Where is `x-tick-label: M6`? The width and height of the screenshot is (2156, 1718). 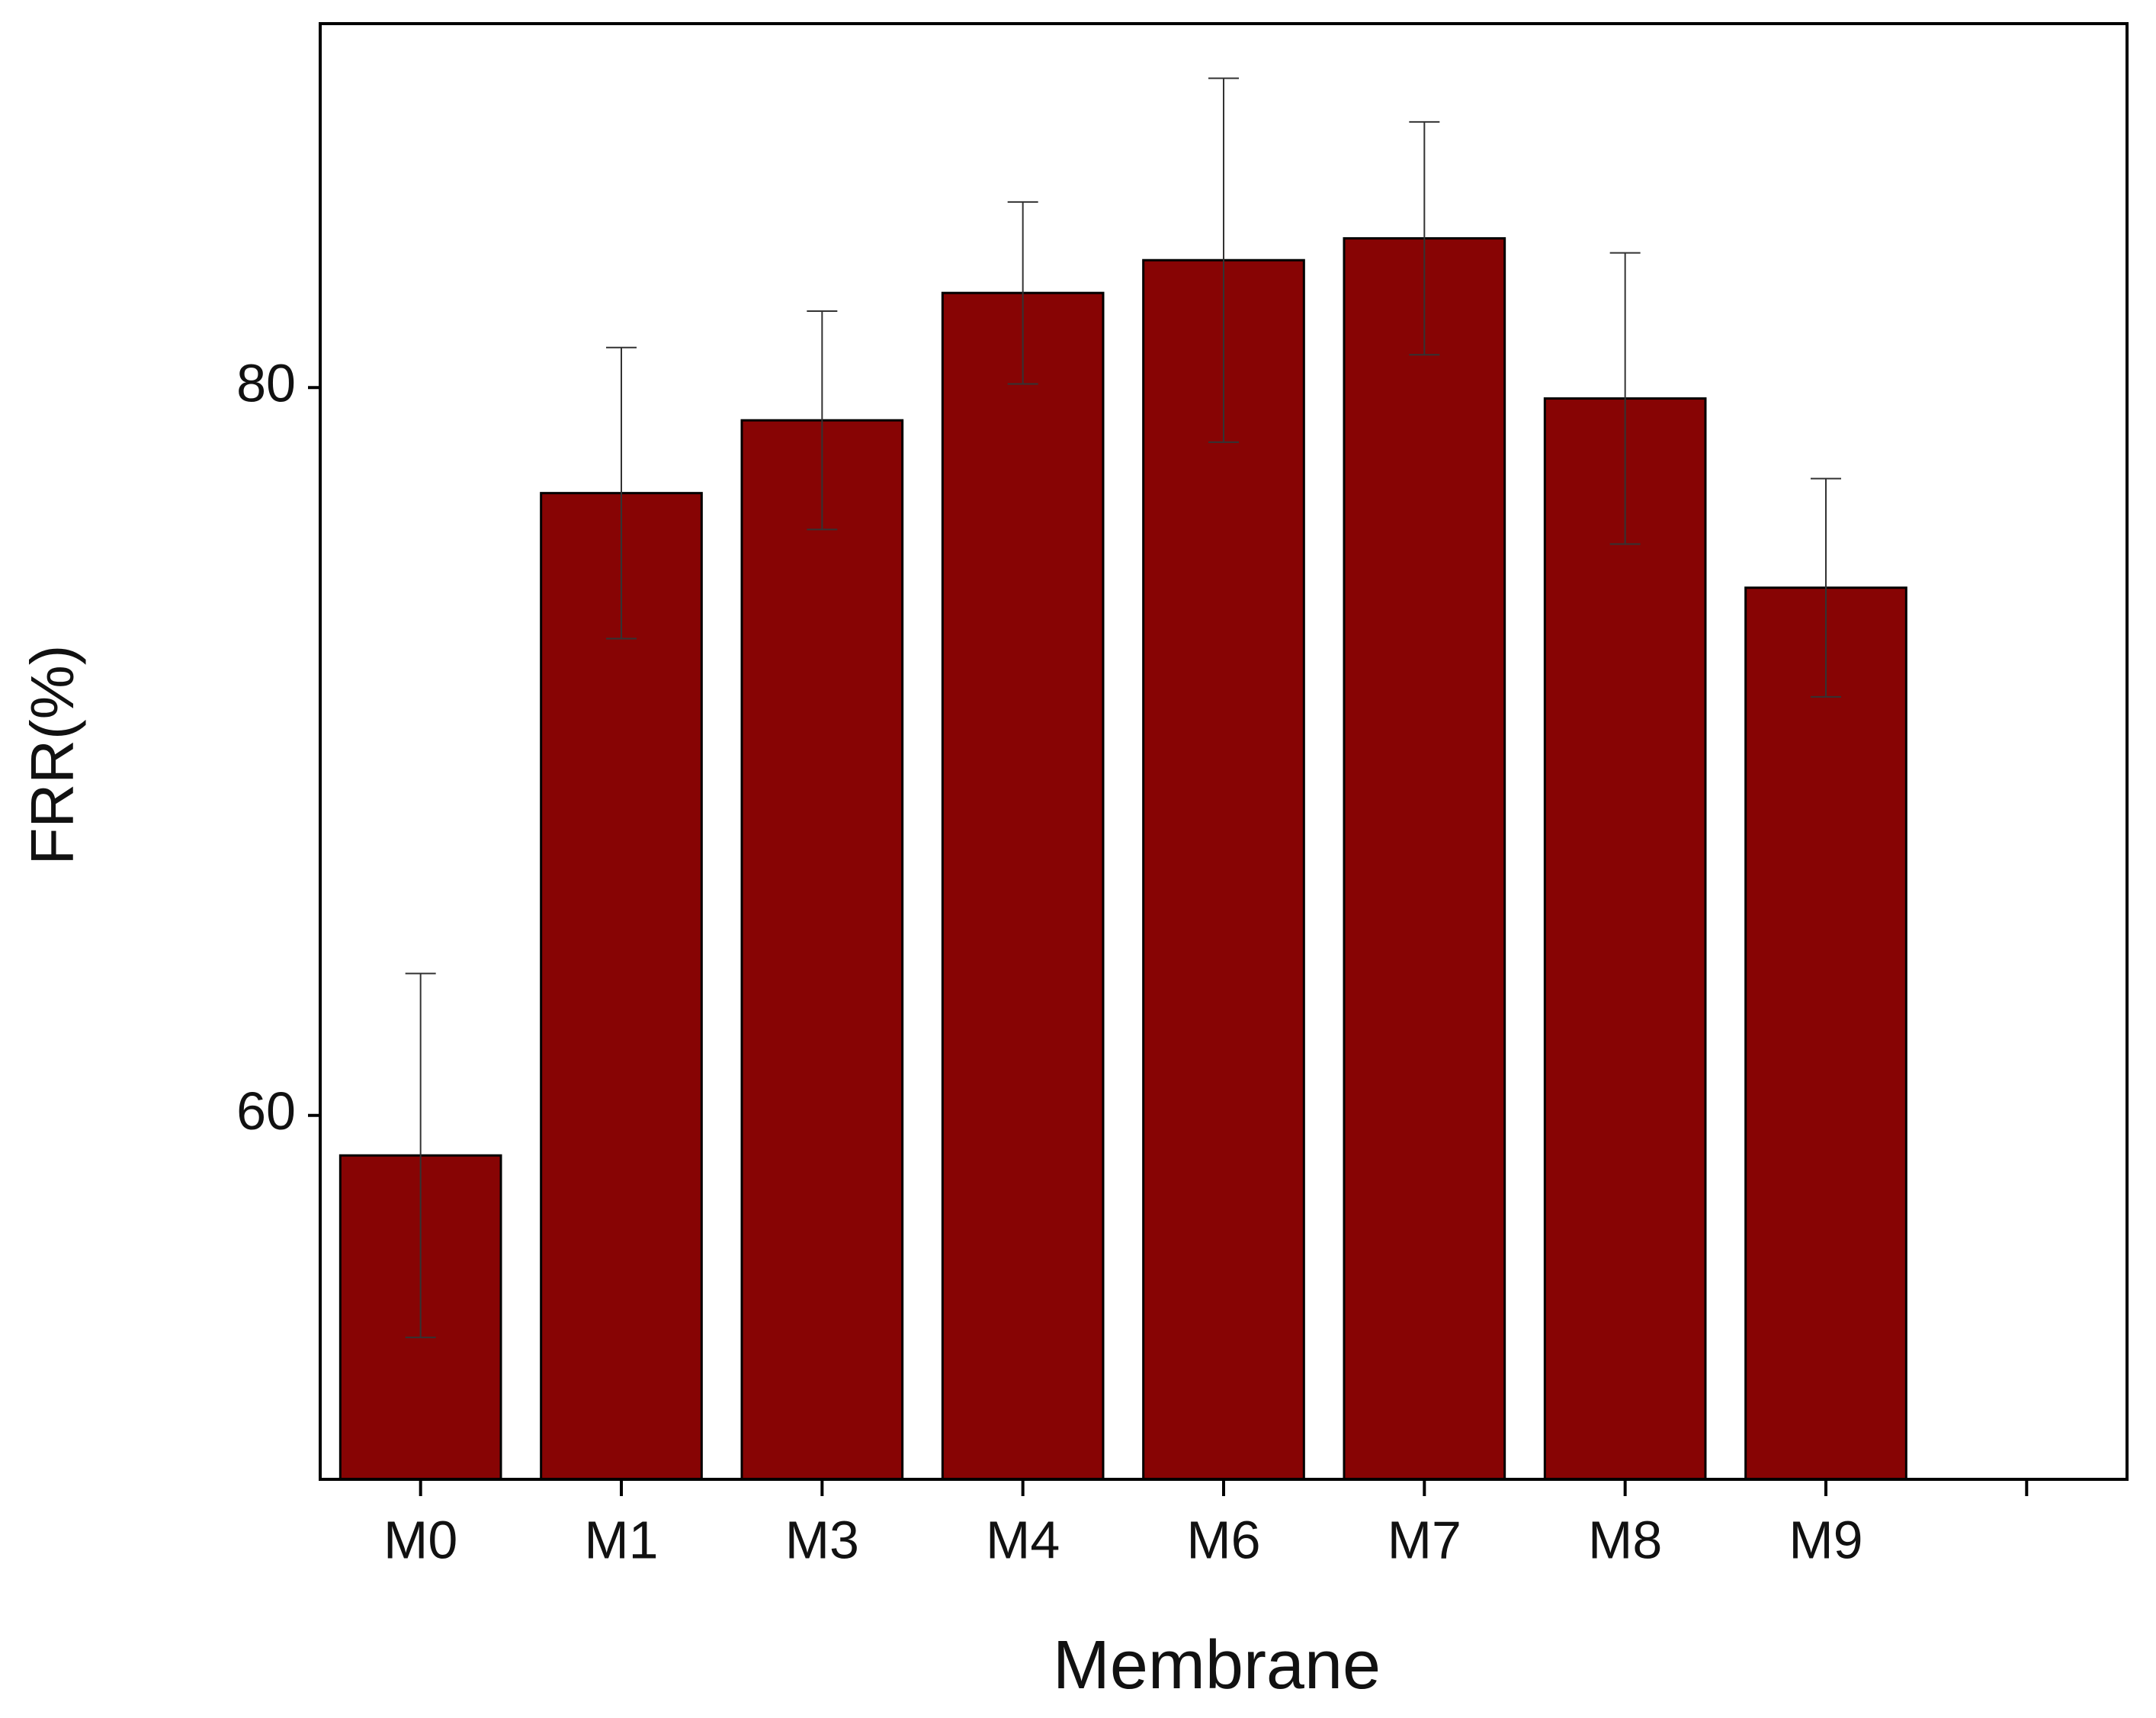
x-tick-label: M6 is located at coordinates (1223, 1540).